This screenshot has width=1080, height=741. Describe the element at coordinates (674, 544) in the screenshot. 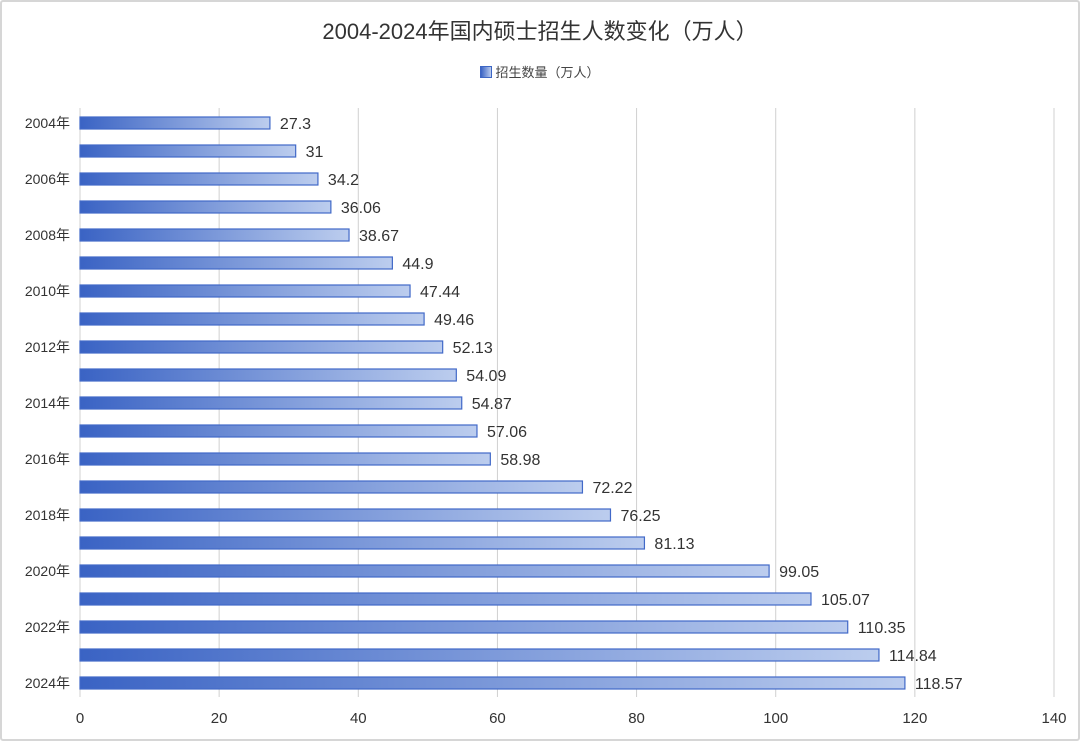

I see `data-label: 81.13` at that location.